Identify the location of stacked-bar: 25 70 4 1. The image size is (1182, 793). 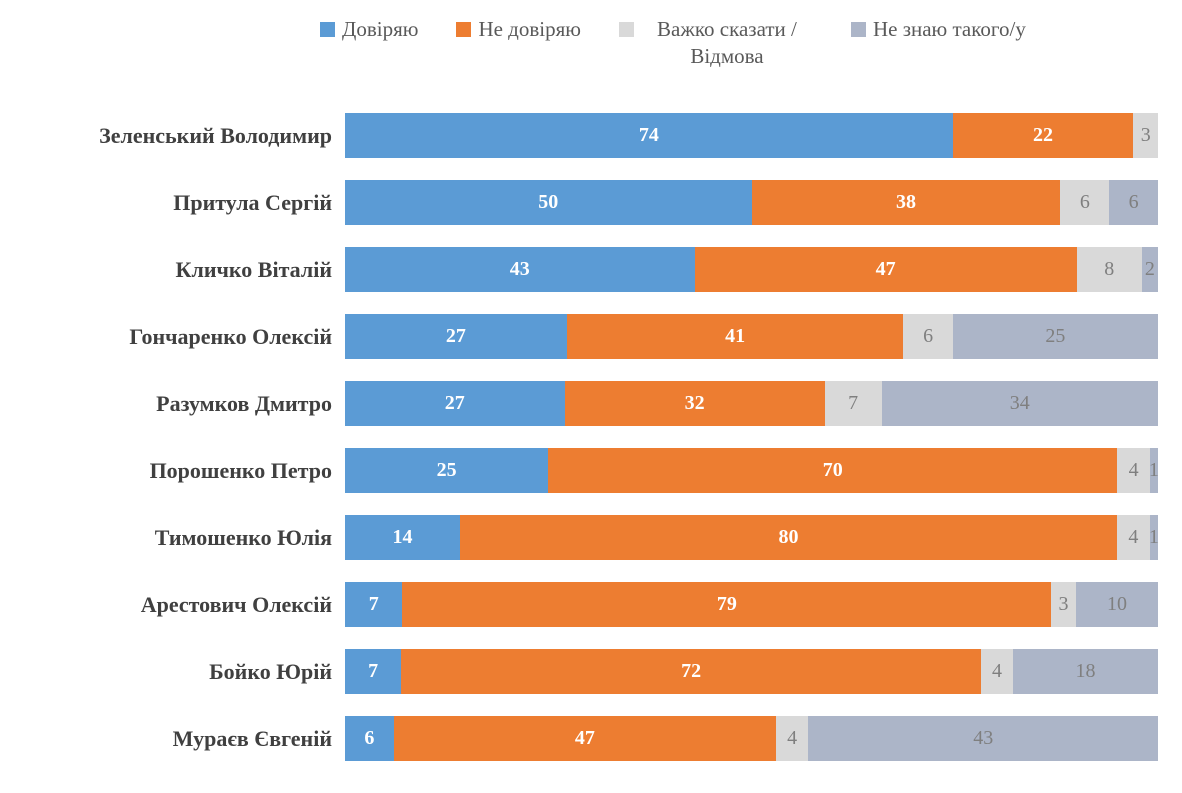
(752, 470).